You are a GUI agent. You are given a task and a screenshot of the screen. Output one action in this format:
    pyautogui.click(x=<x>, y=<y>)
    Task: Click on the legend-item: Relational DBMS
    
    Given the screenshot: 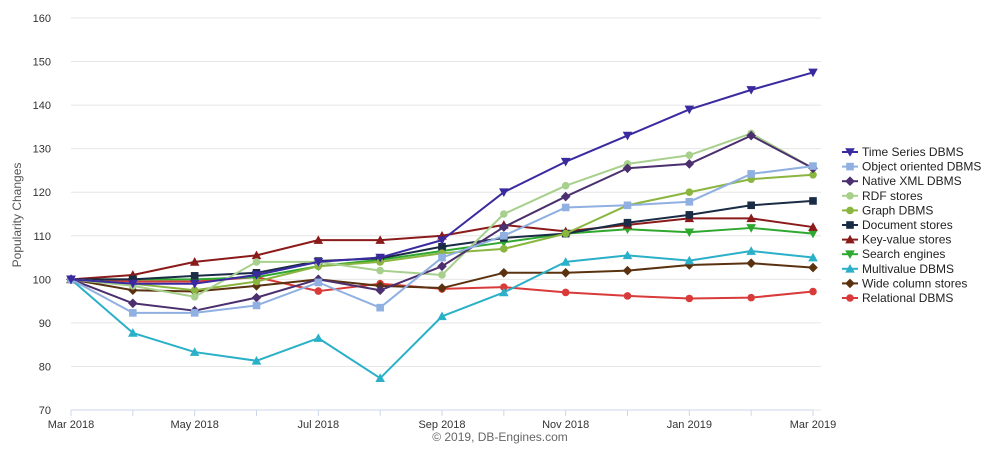 What is the action you would take?
    pyautogui.click(x=897, y=298)
    